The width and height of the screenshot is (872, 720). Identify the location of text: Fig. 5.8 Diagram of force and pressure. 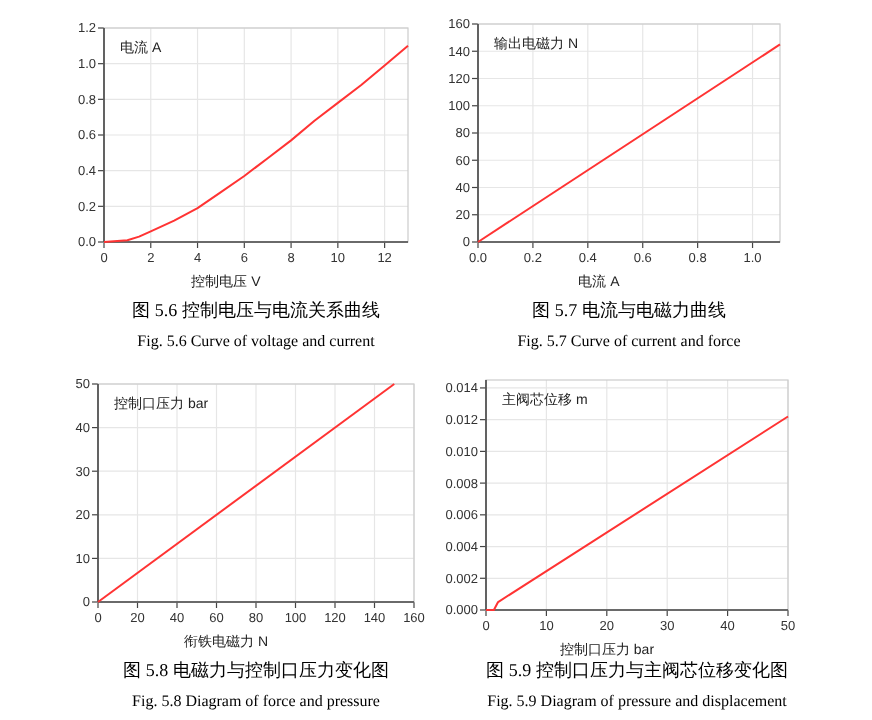
(256, 701).